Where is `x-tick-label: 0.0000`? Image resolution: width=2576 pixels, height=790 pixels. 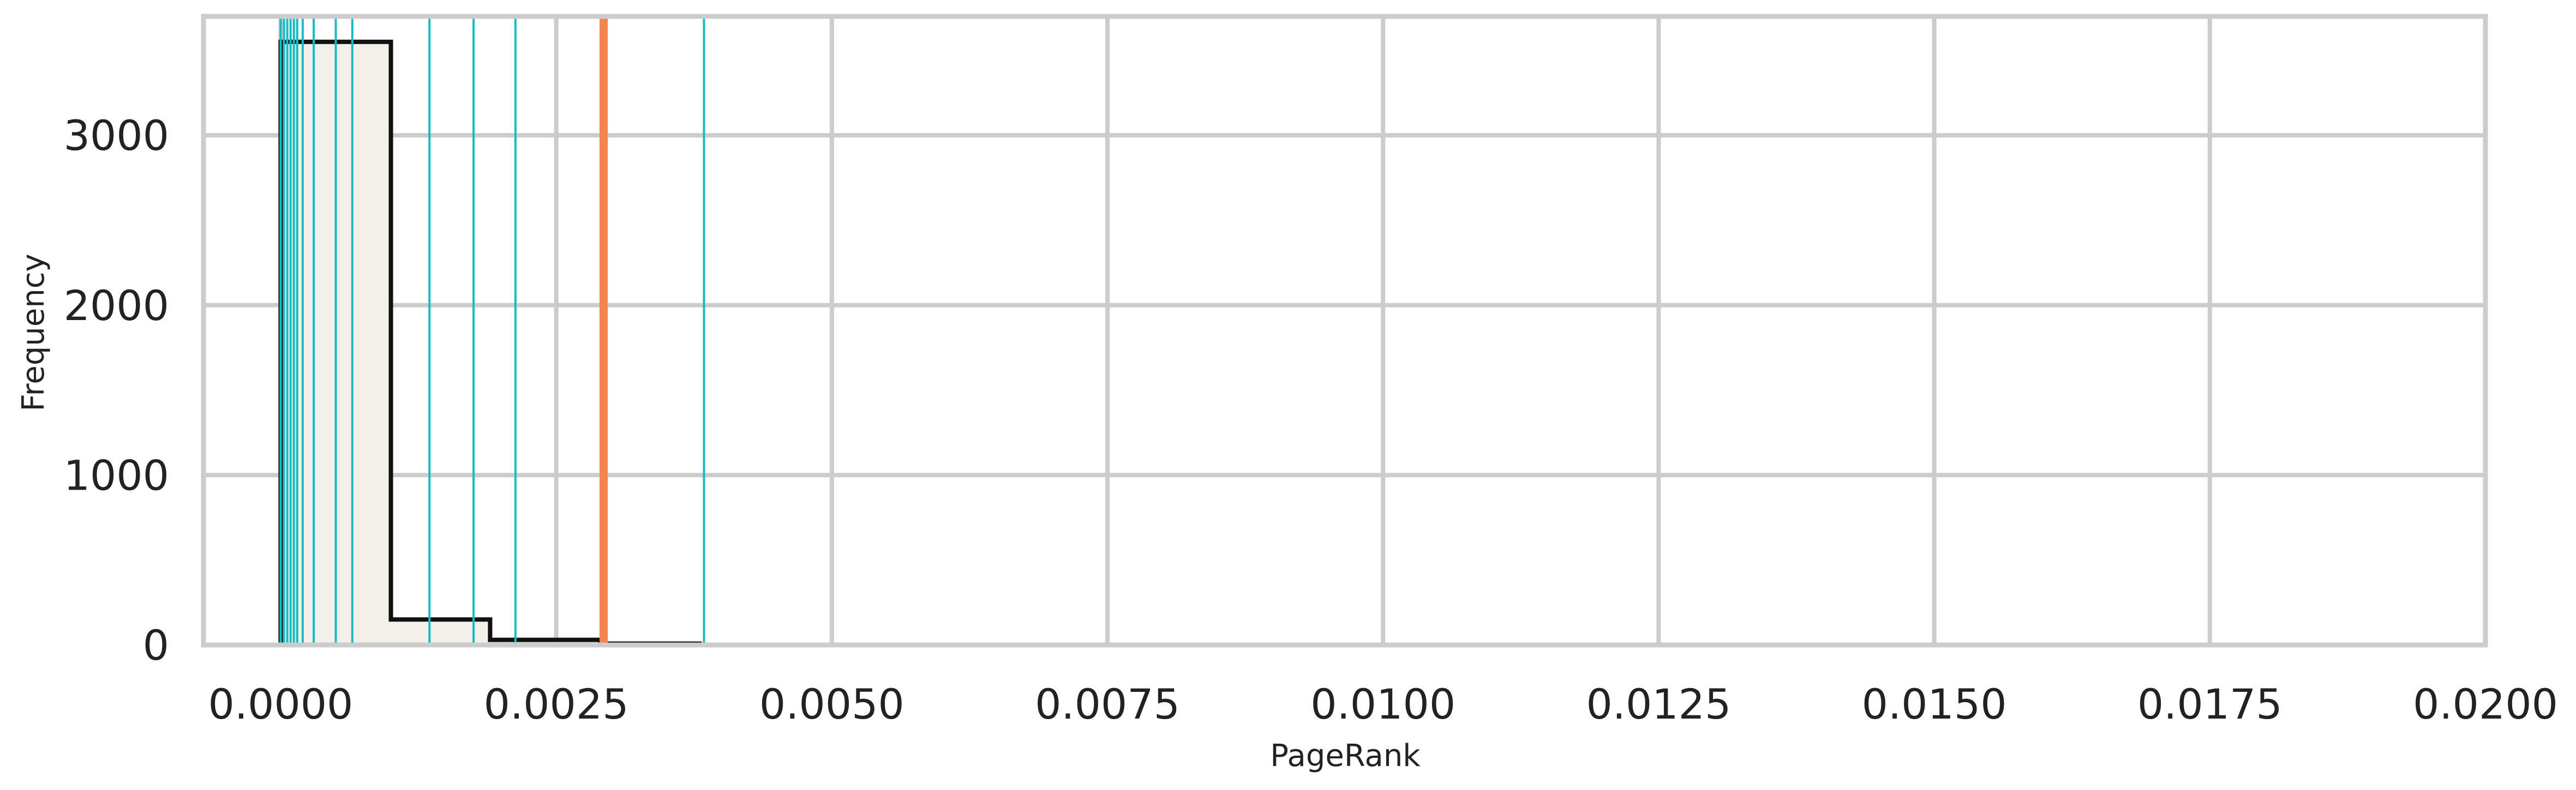
x-tick-label: 0.0000 is located at coordinates (281, 704).